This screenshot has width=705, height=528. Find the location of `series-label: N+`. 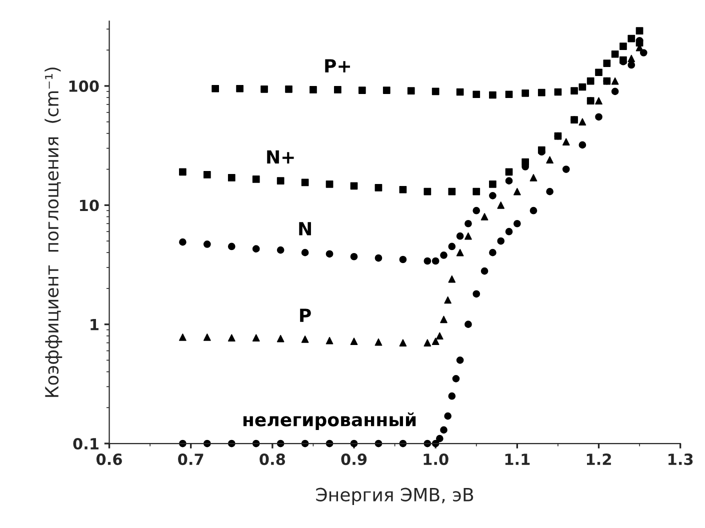

series-label: N+ is located at coordinates (280, 157).